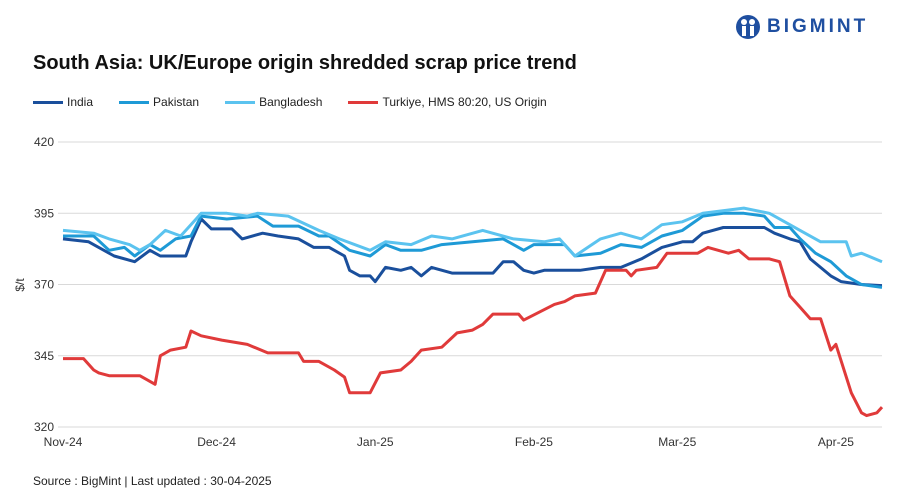 This screenshot has height=498, width=903. Describe the element at coordinates (216, 442) in the screenshot. I see `x-tick-label: Dec-24` at that location.